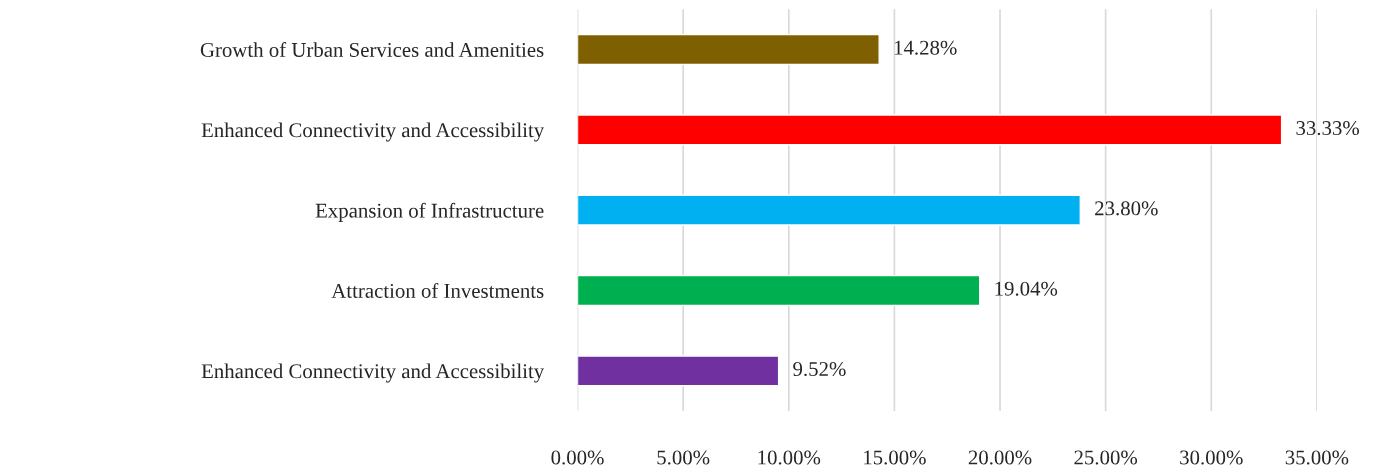 The height and width of the screenshot is (467, 1395). I want to click on data-label: 9.52%, so click(819, 369).